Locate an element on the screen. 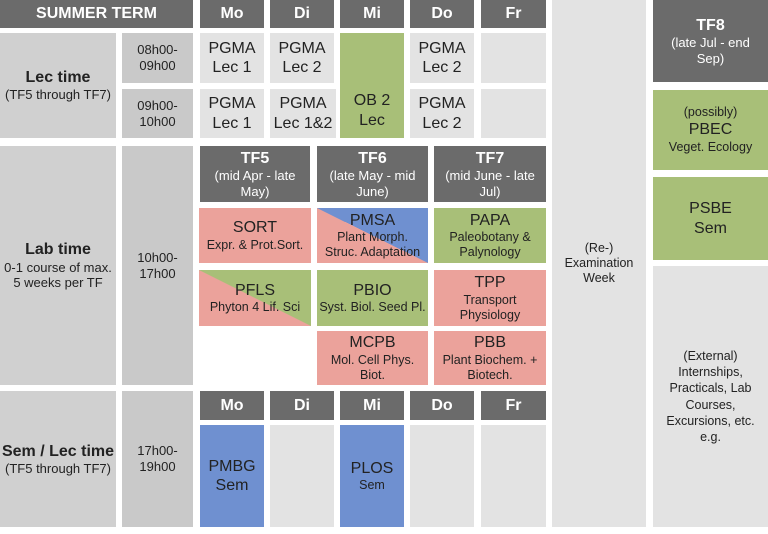 Image resolution: width=768 pixels, height=534 pixels. course-code: OB 2 is located at coordinates (372, 101).